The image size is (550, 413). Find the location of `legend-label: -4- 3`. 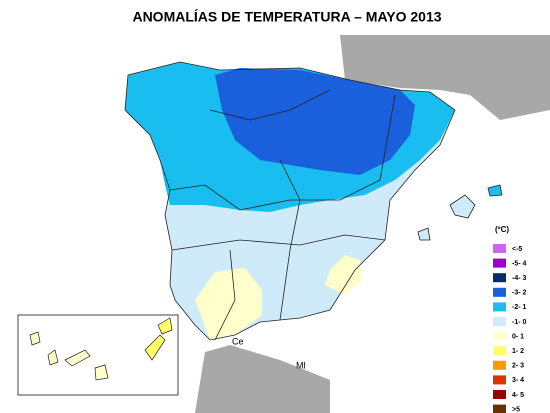

legend-label: -4- 3 is located at coordinates (519, 278).